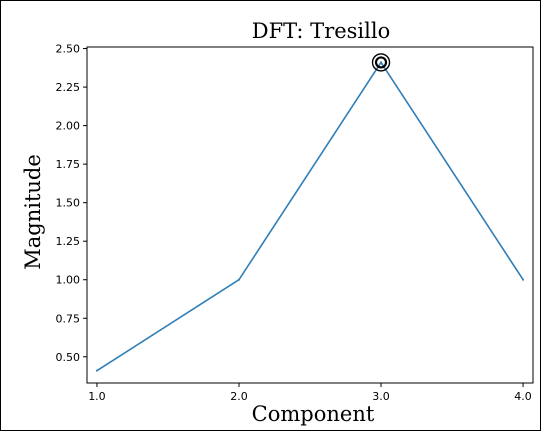 The width and height of the screenshot is (541, 431). I want to click on y-tick-label: 1.25, so click(68, 241).